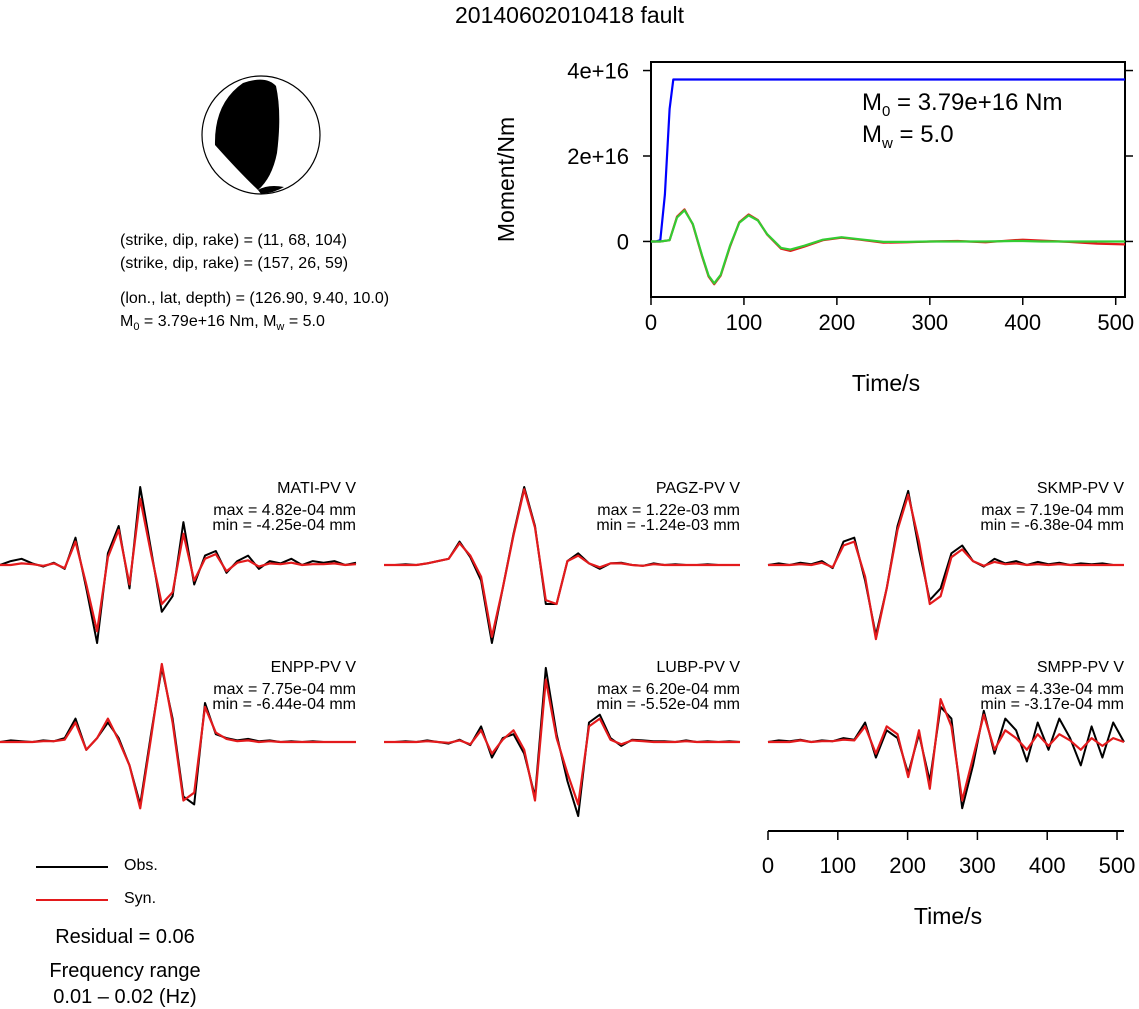 The height and width of the screenshot is (1009, 1139). I want to click on waveform-x-tick-label: 400, so click(1047, 865).